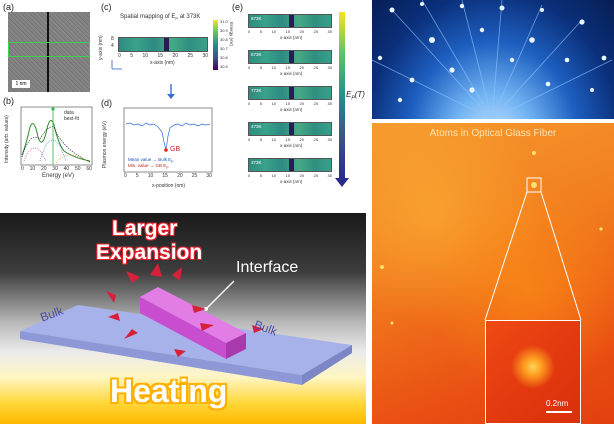  Describe the element at coordinates (148, 17) in the screenshot. I see `map-title-text: Spatial mapping of E` at that location.